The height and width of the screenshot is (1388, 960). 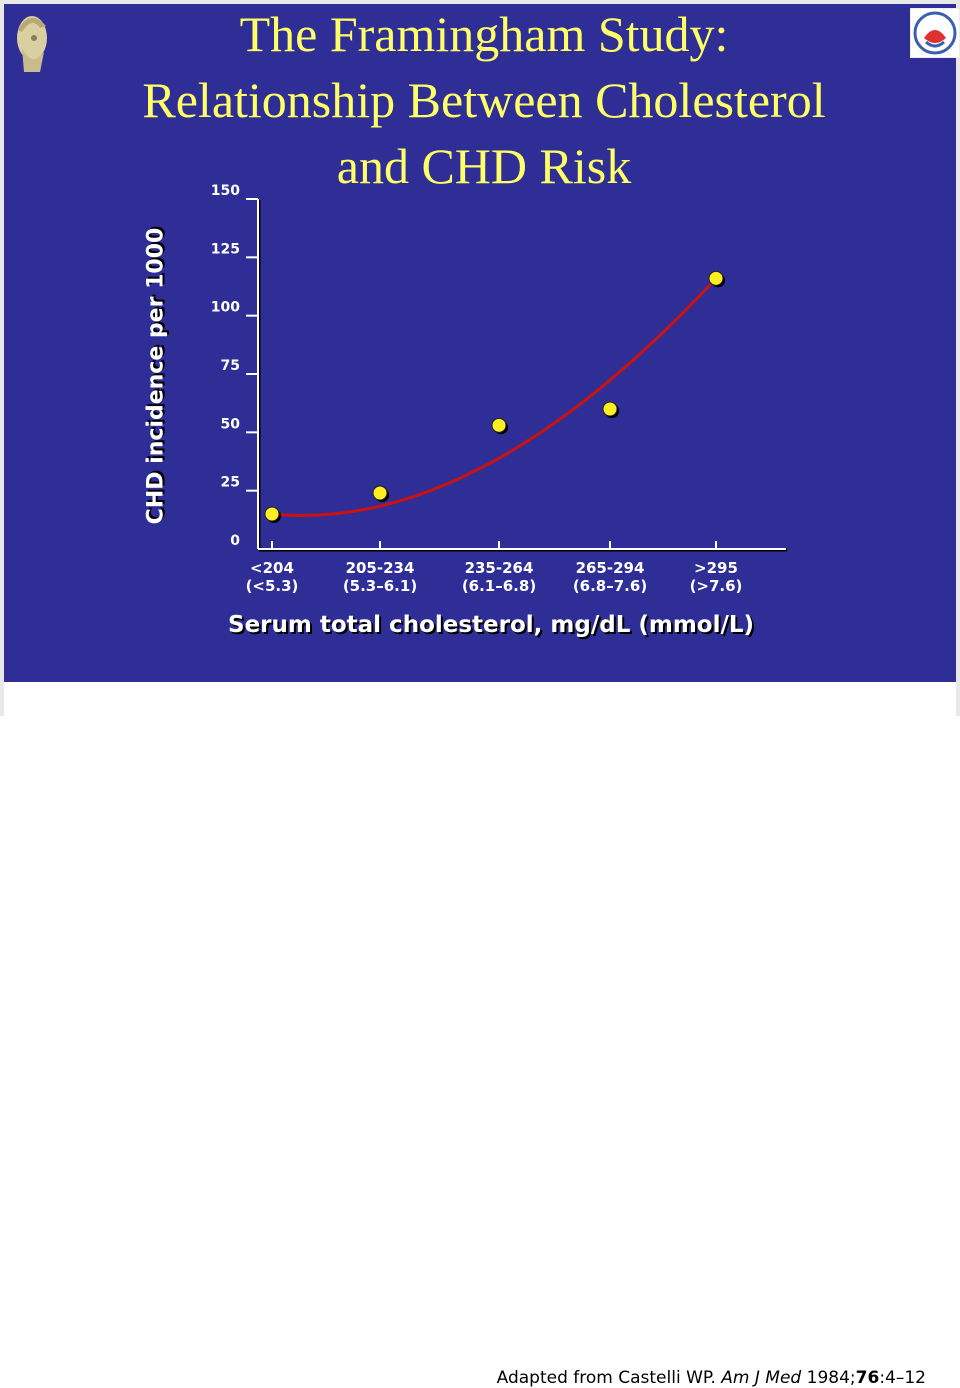 What do you see at coordinates (225, 308) in the screenshot?
I see `y-tick-label: 100` at bounding box center [225, 308].